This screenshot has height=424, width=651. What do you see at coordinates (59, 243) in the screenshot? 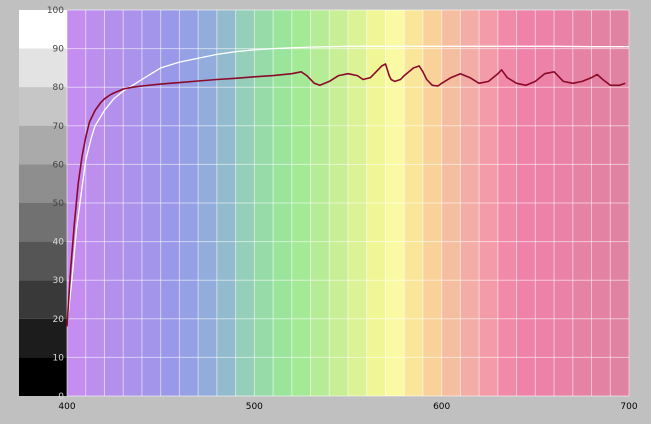
I see `y-tick-label: 40` at bounding box center [59, 243].